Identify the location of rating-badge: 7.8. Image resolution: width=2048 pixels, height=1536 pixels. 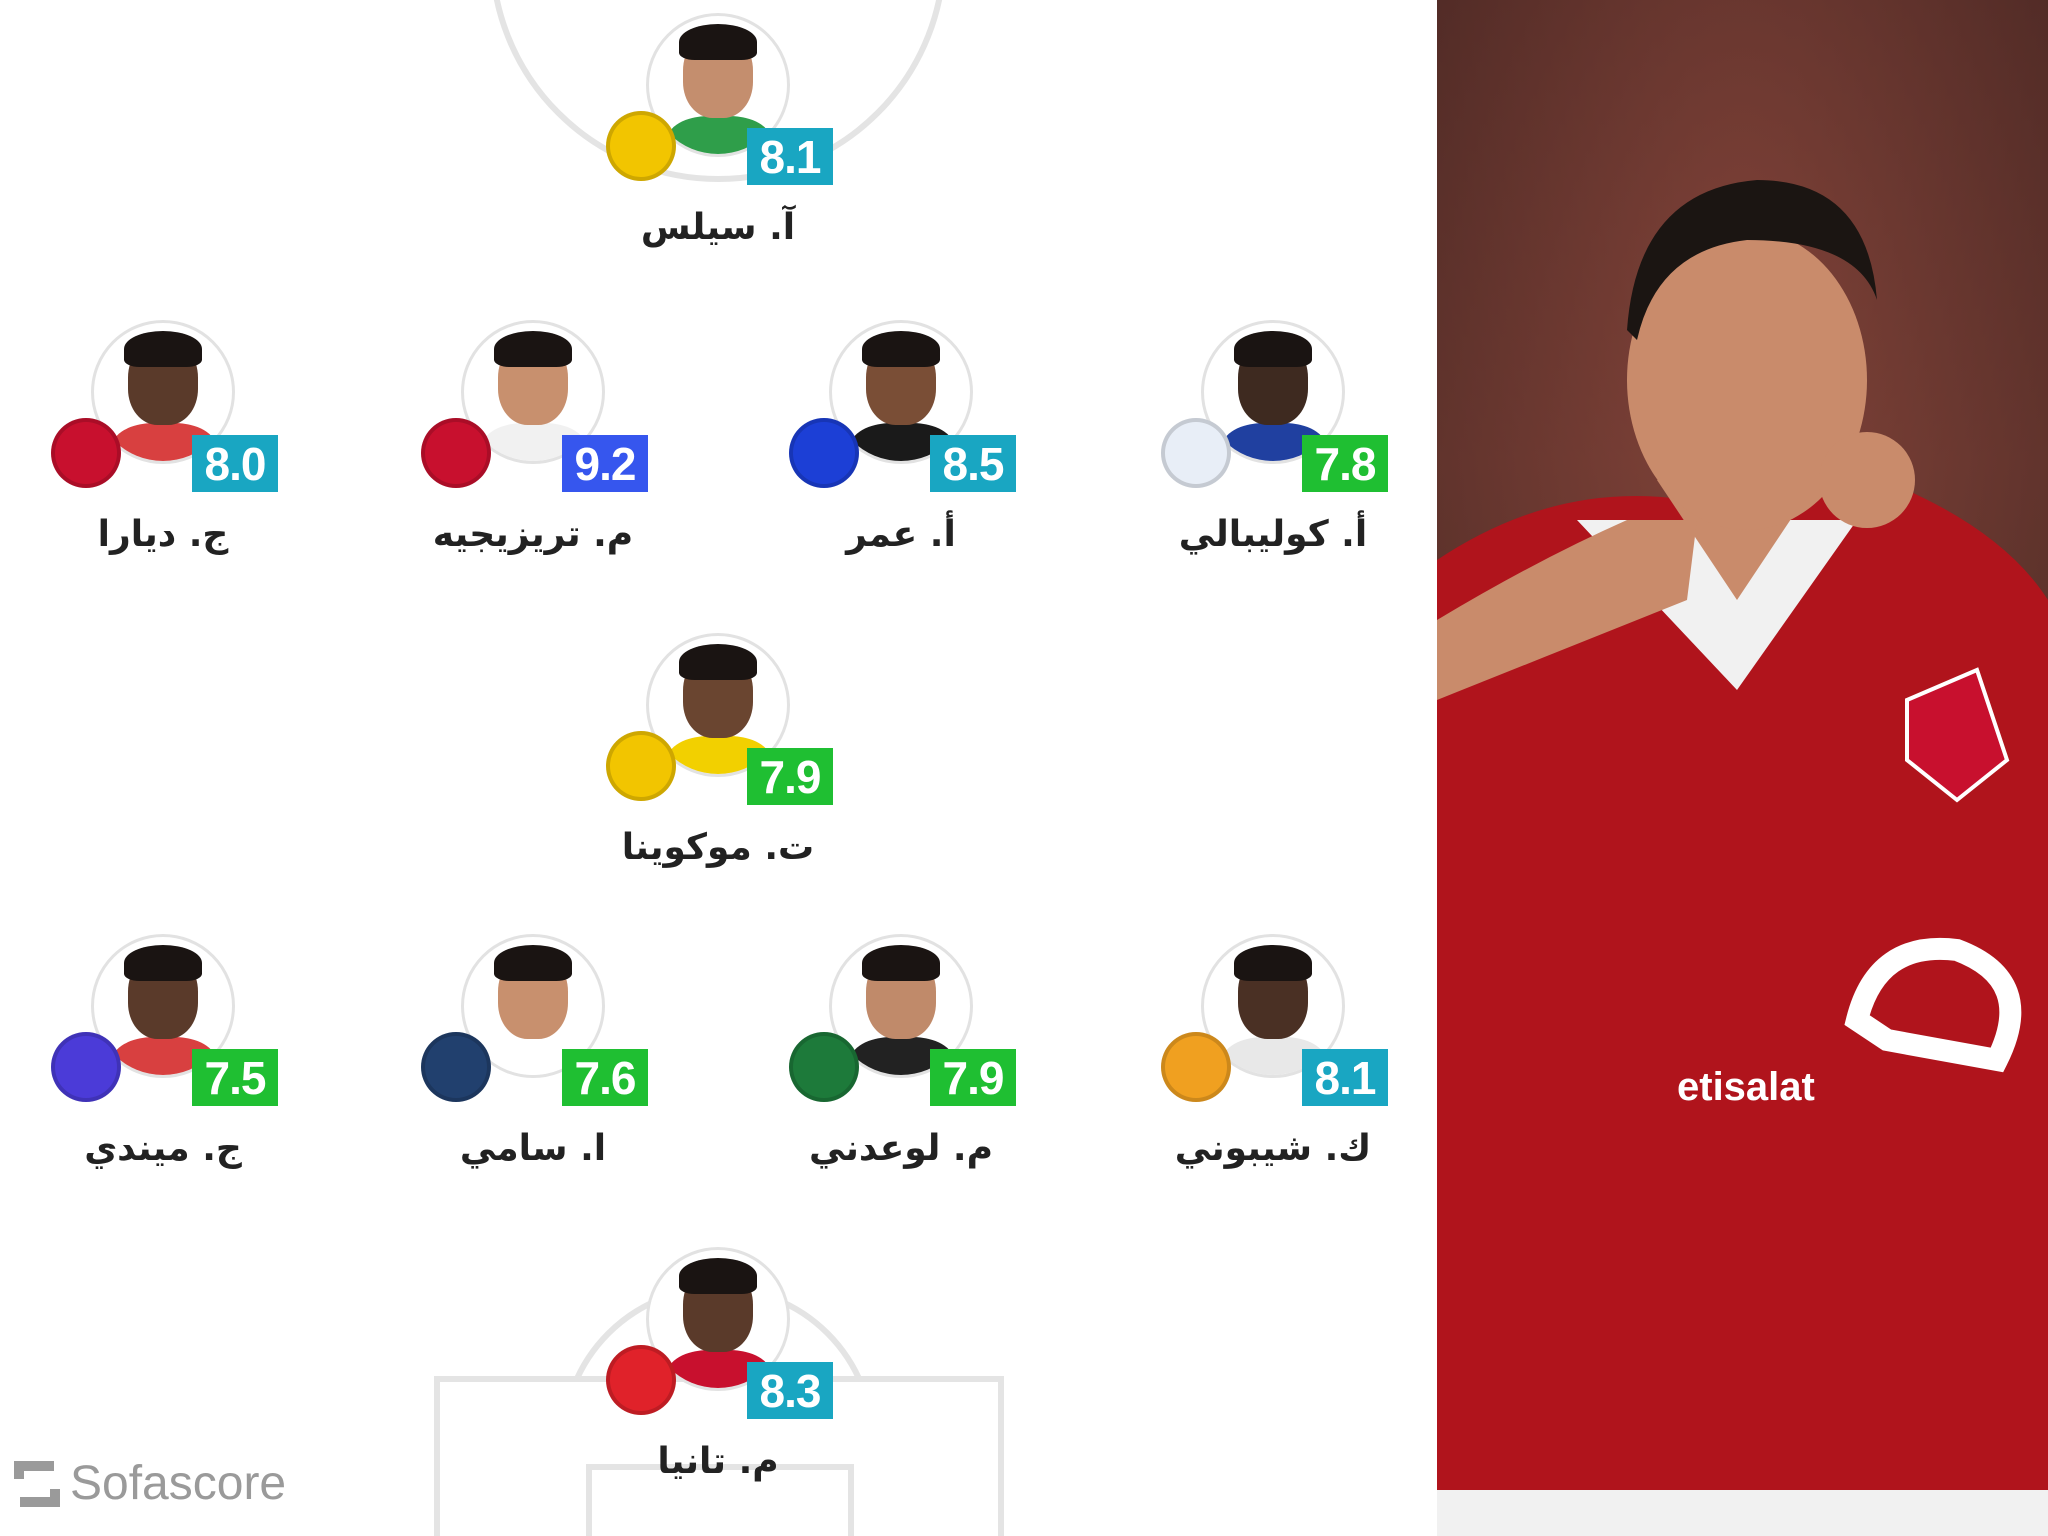
(1345, 463).